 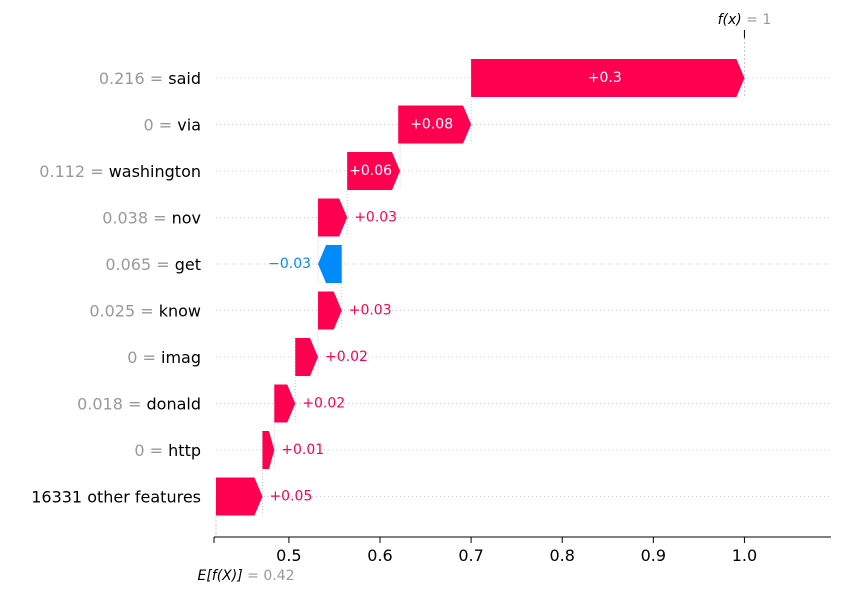 I want to click on x-tick-label: 0.8, so click(x=561, y=555).